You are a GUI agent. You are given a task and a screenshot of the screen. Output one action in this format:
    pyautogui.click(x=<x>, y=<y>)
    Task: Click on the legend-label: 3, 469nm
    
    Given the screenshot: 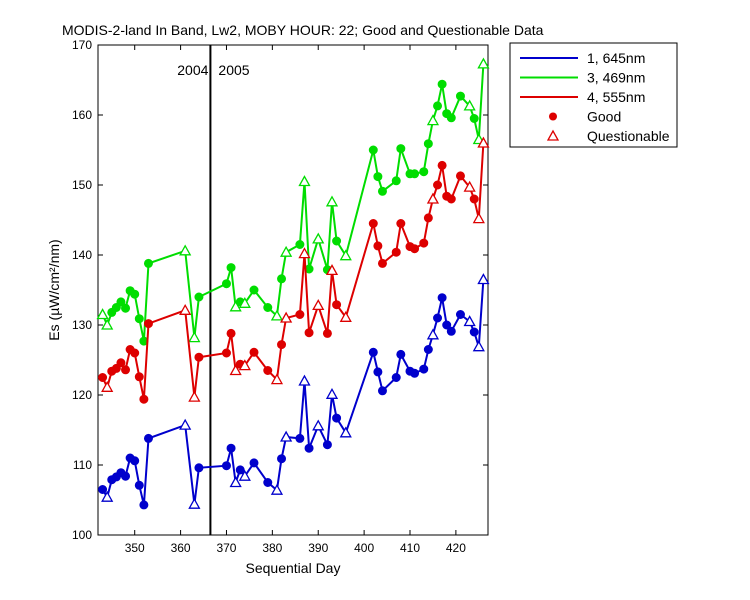 What is the action you would take?
    pyautogui.click(x=616, y=78)
    